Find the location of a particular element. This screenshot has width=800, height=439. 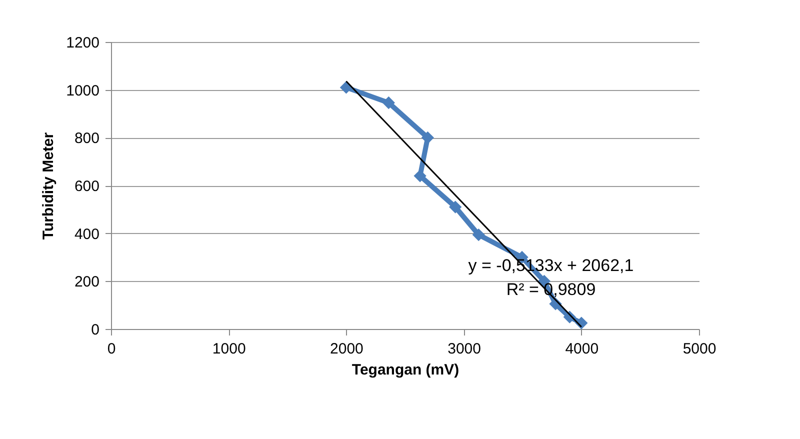

y-tick-label: 1000 is located at coordinates (83, 91).